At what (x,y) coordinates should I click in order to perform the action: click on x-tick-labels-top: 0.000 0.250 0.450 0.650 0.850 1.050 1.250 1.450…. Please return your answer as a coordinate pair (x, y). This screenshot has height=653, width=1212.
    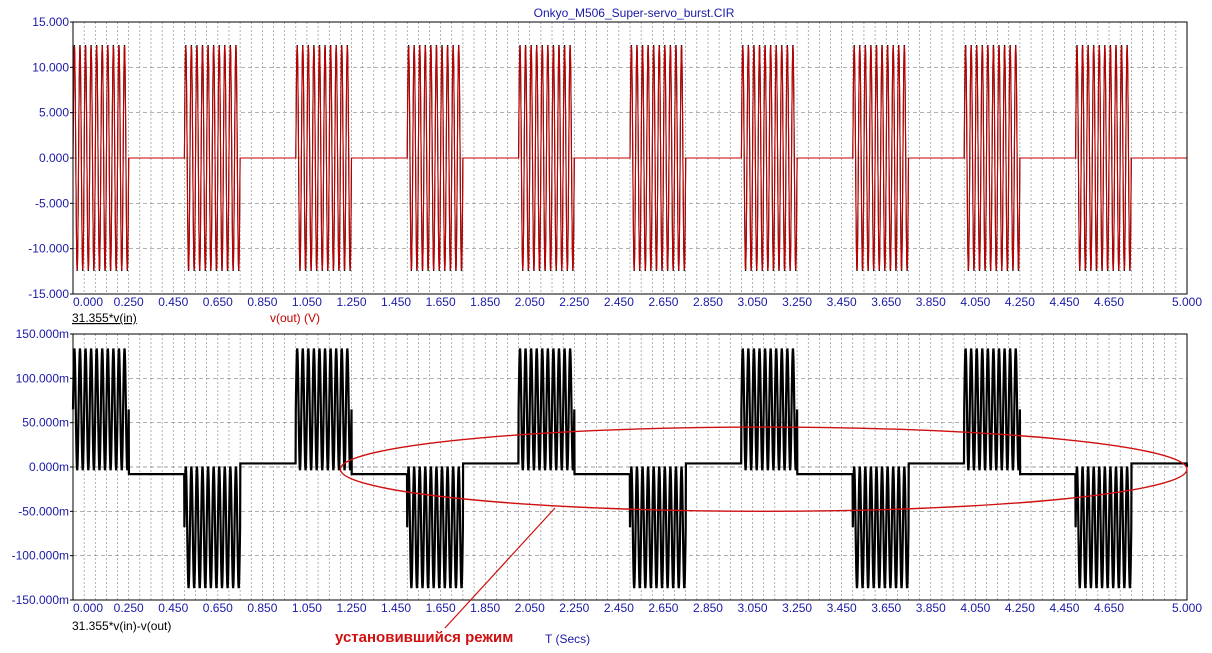
    Looking at the image, I should click on (637, 302).